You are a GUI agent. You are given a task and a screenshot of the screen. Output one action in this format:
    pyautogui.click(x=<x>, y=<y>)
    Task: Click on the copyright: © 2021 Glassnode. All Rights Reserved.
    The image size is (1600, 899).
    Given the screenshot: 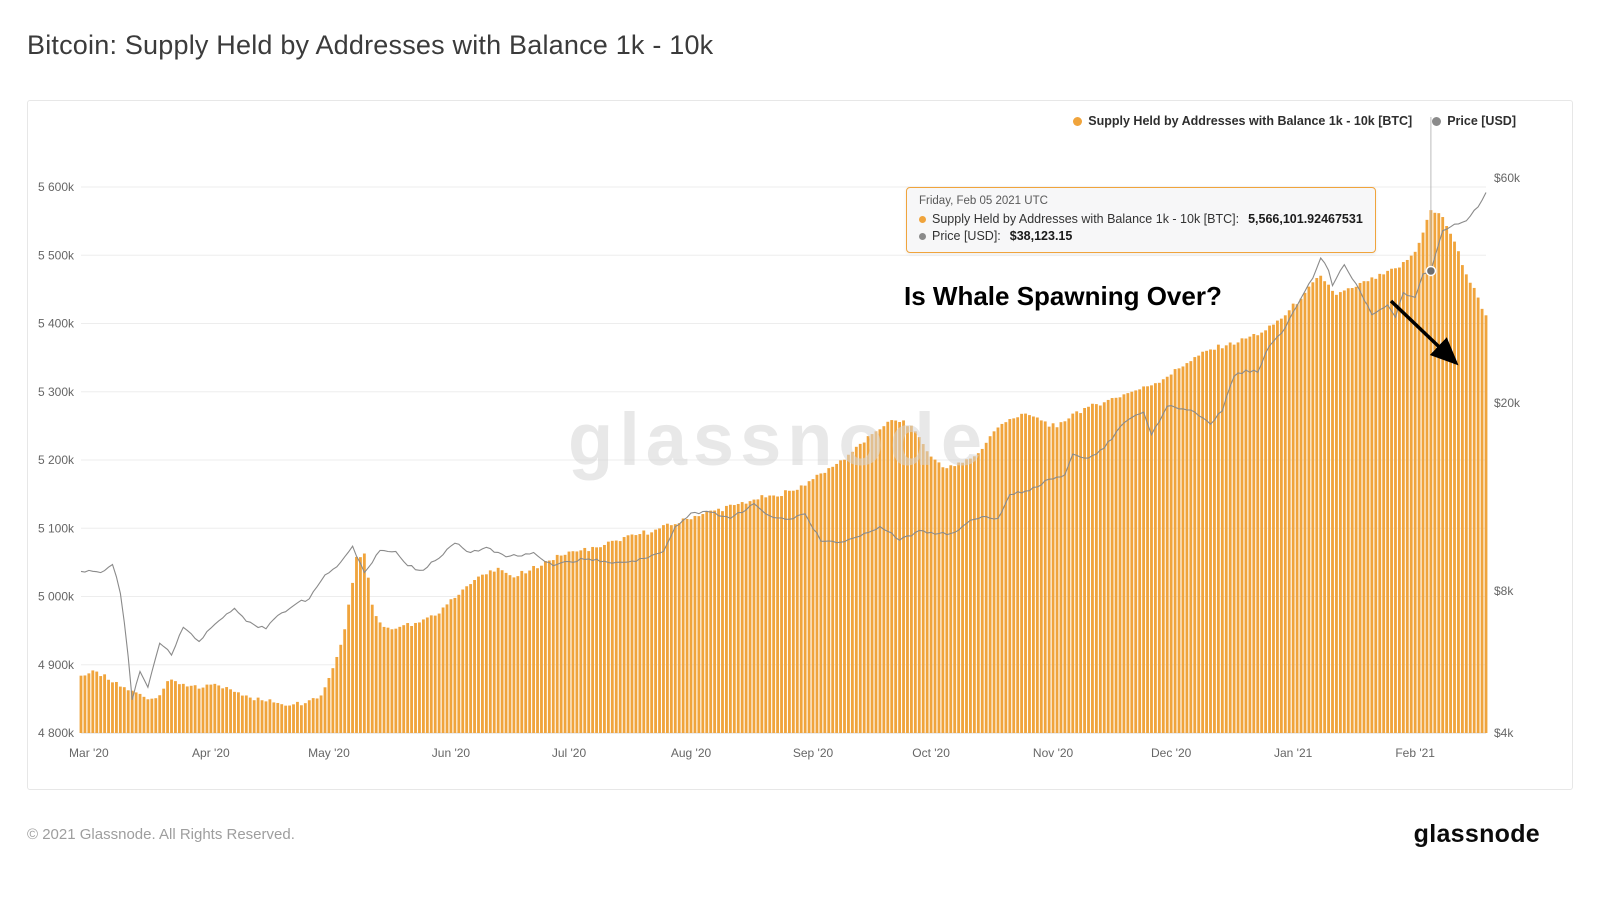 What is the action you would take?
    pyautogui.click(x=161, y=834)
    